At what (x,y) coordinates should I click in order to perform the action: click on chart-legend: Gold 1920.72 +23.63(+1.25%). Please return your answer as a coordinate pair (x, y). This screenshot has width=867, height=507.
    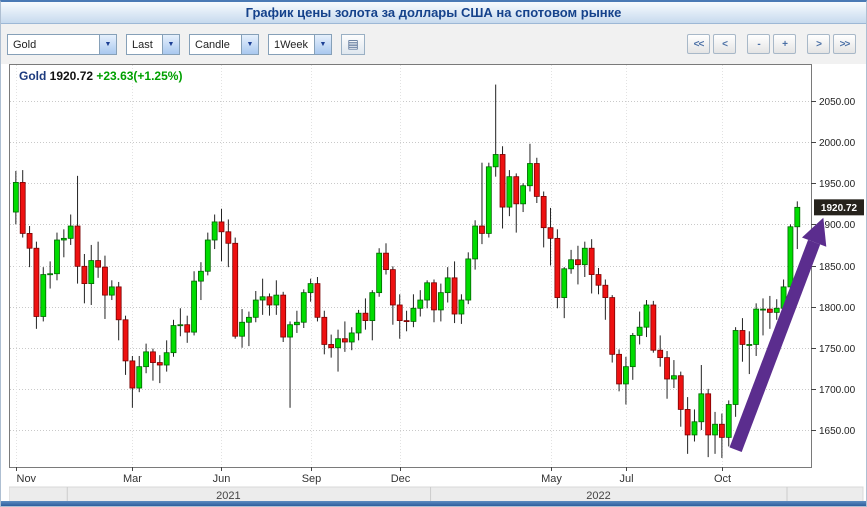
    Looking at the image, I should click on (100, 76).